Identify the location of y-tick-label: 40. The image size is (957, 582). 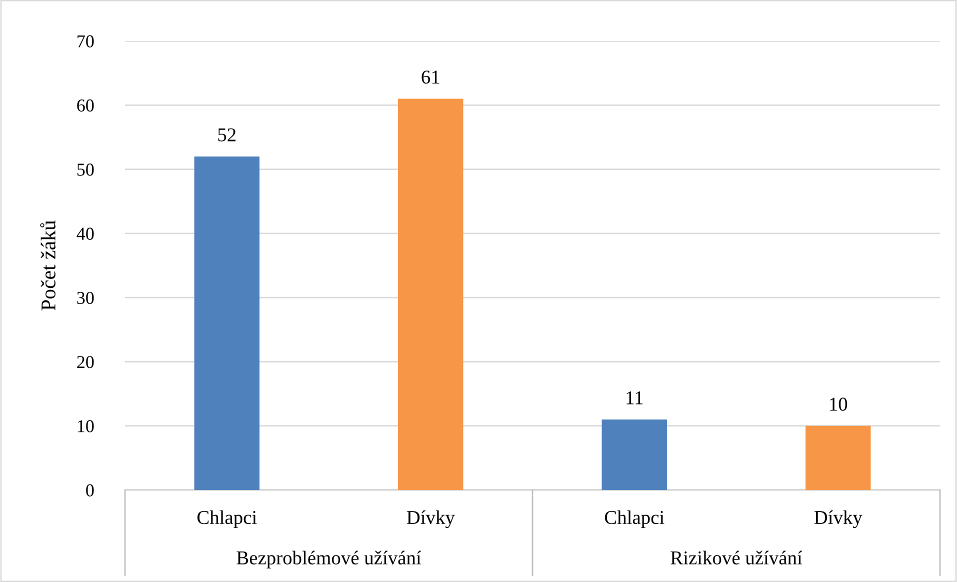
(85, 234).